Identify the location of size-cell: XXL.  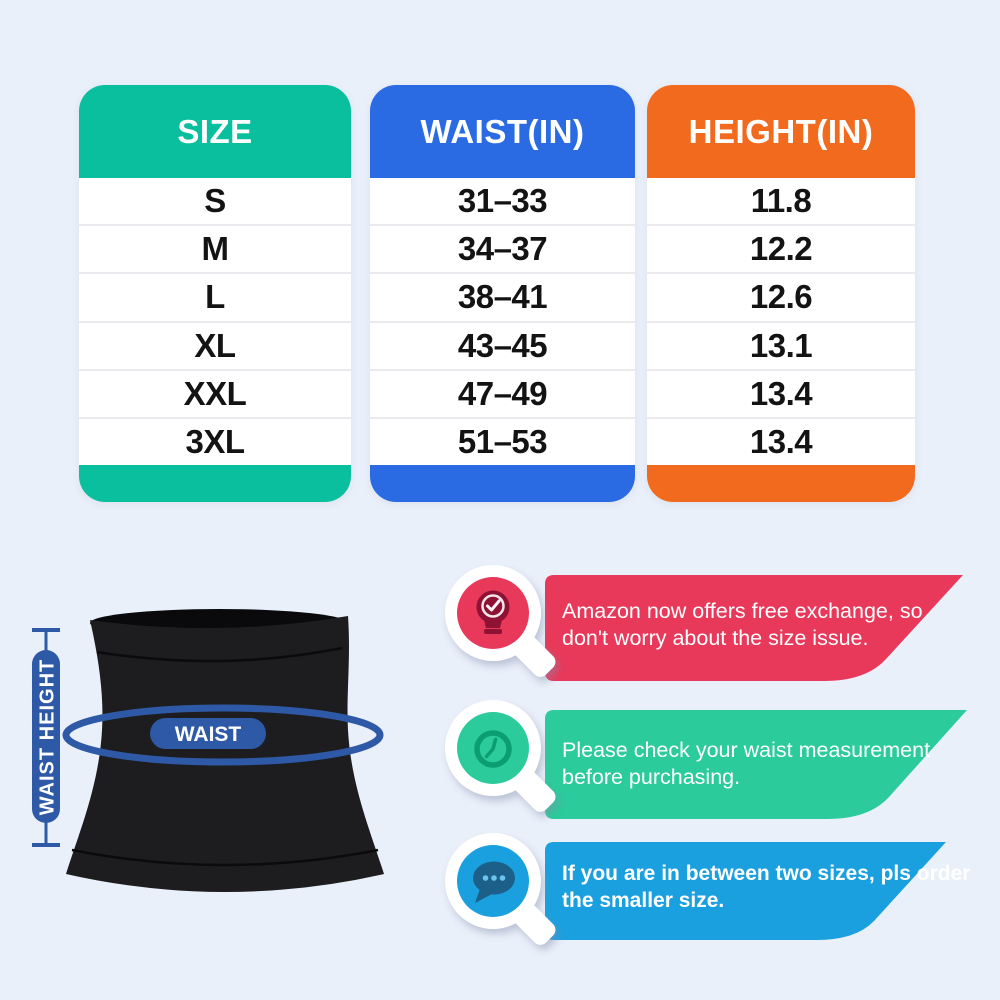
(215, 392).